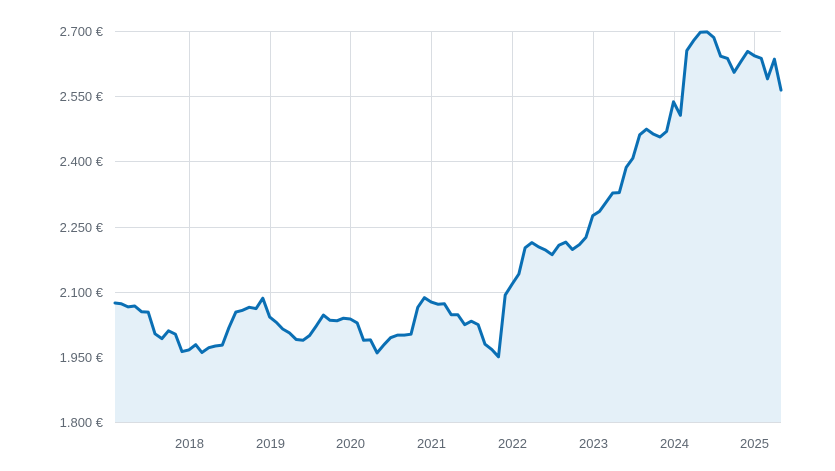 The height and width of the screenshot is (471, 835). I want to click on x-tick-label: 2019, so click(270, 443).